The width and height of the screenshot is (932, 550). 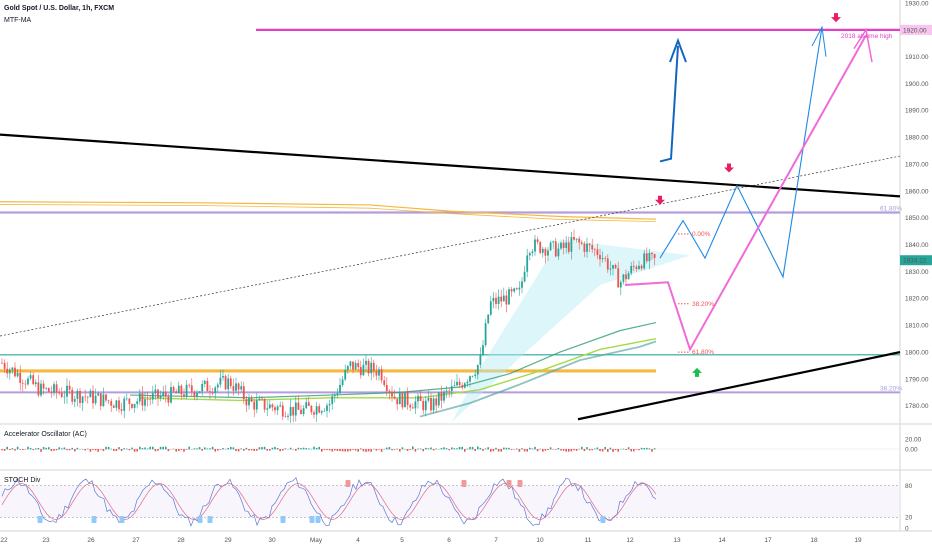 I want to click on stoch-div-marker, so click(x=200, y=519).